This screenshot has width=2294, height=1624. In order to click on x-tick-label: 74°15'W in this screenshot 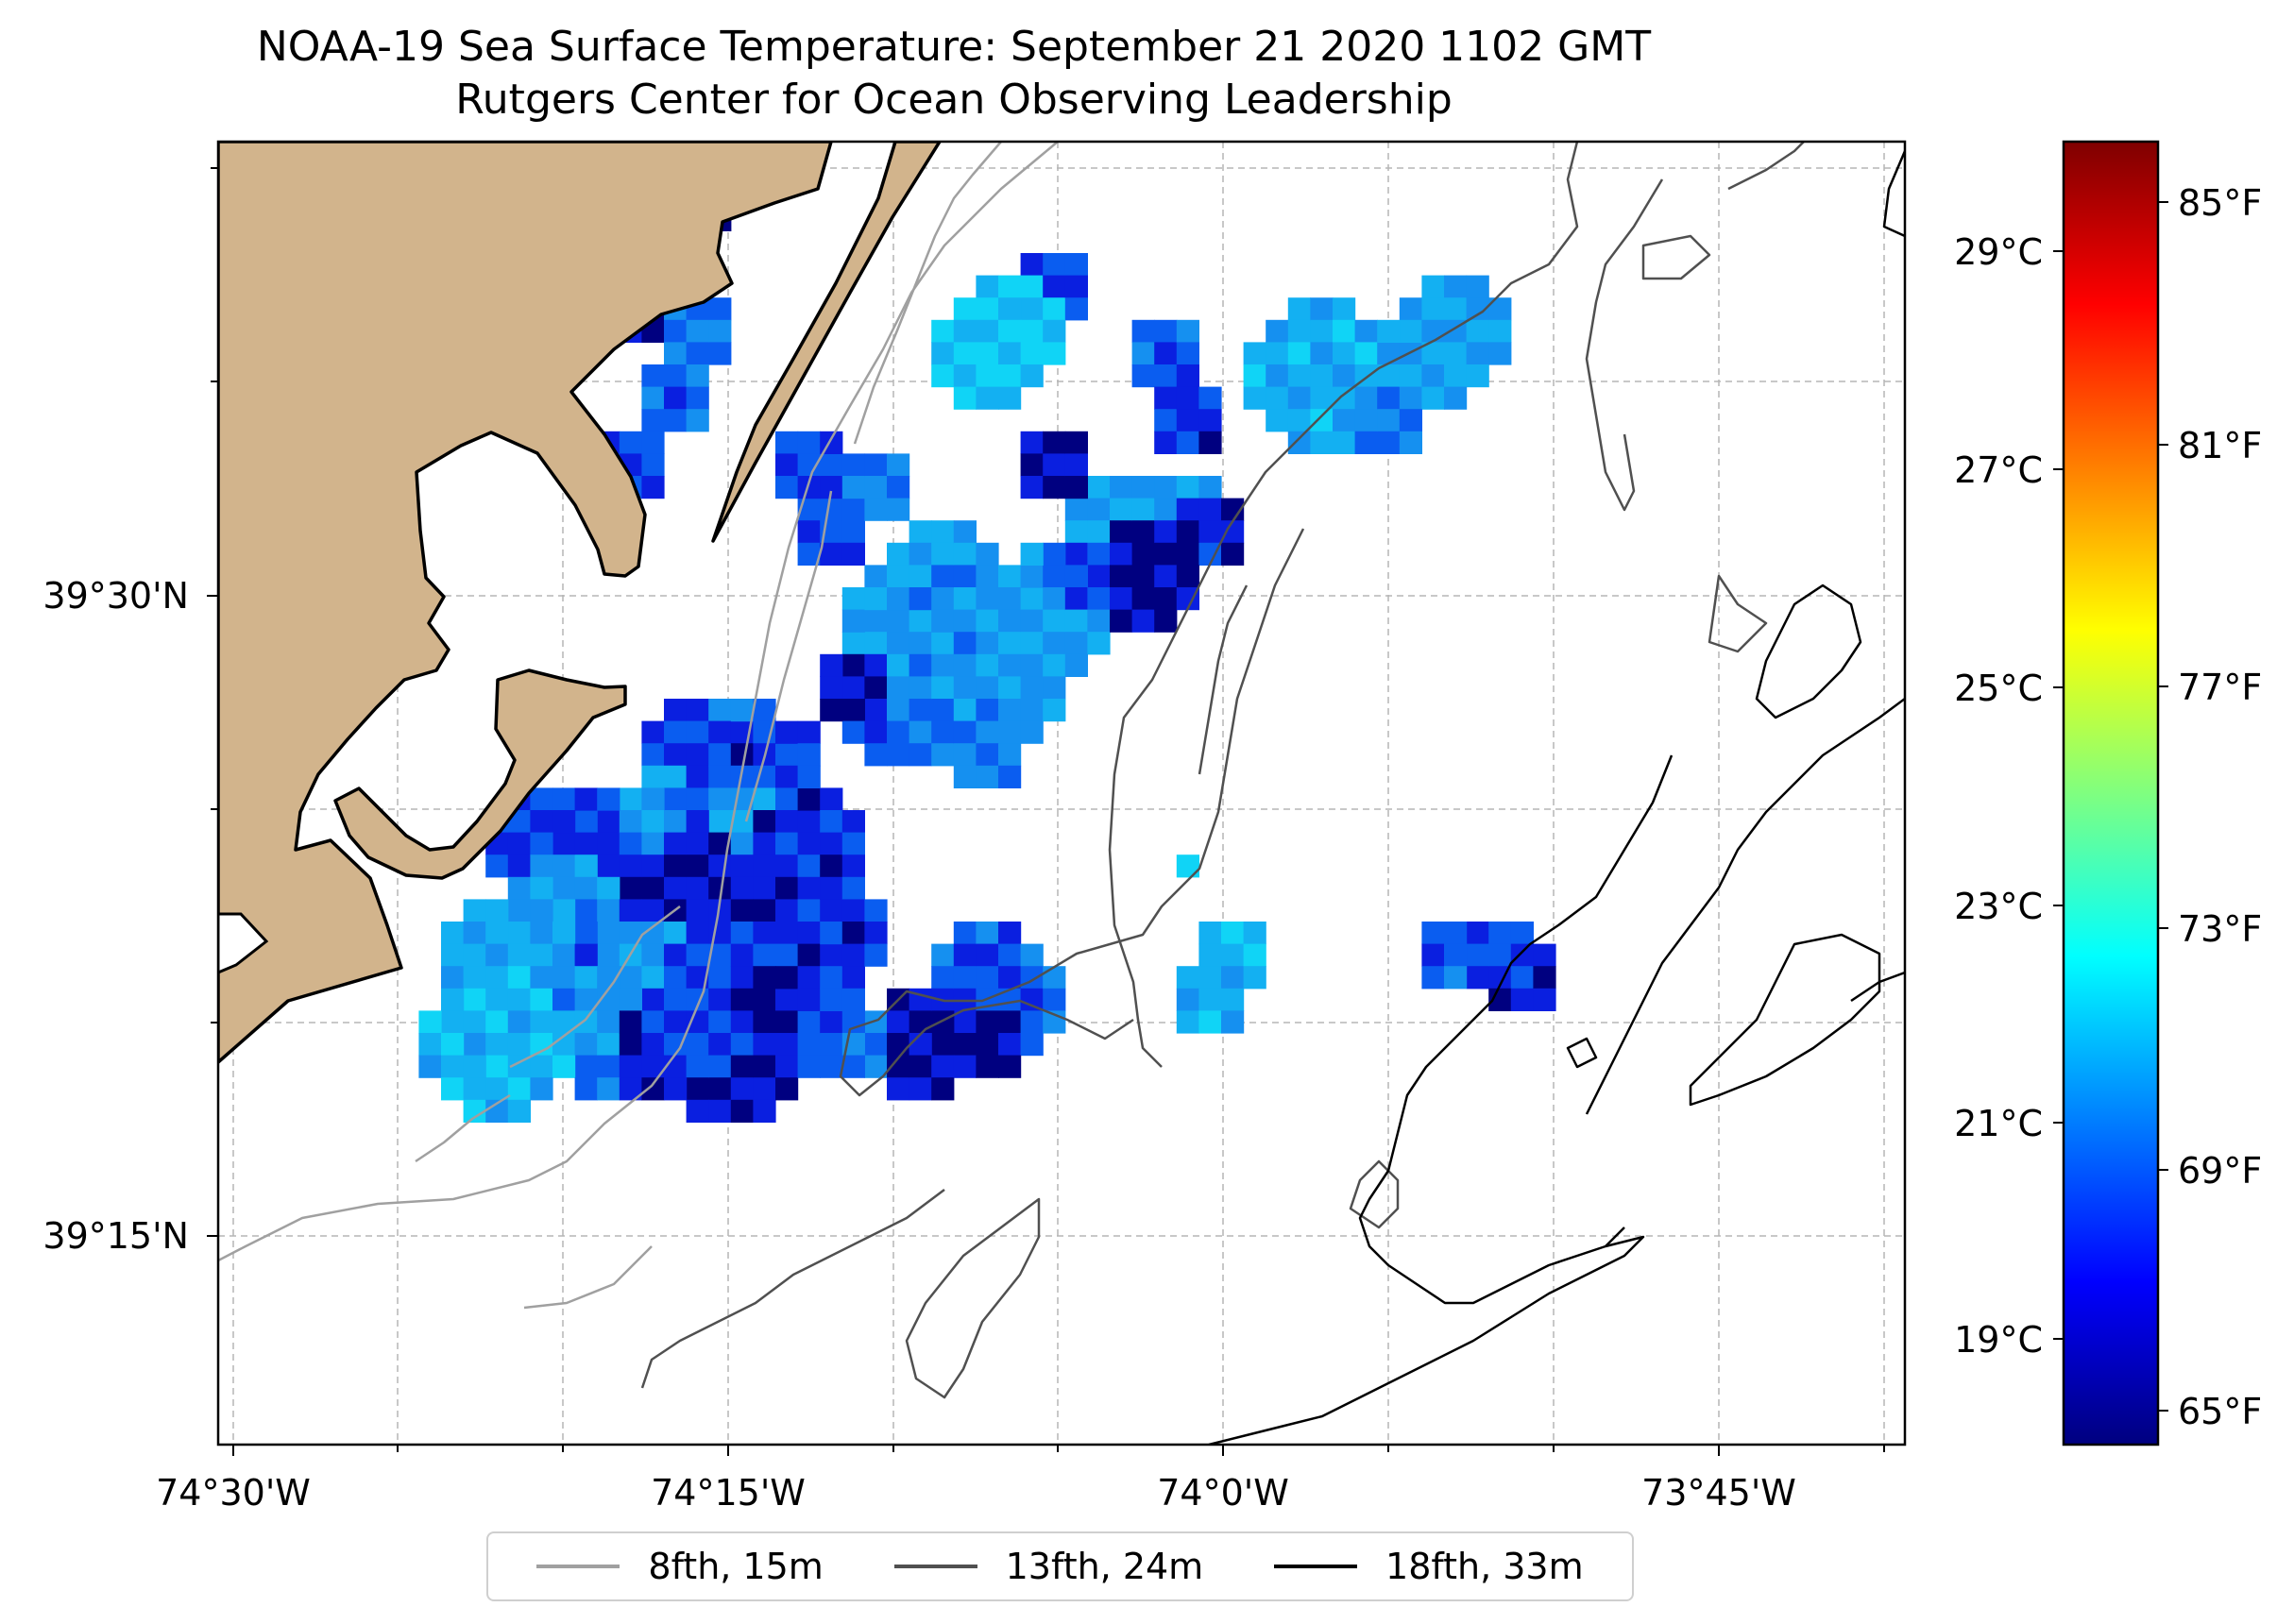, I will do `click(728, 1493)`.